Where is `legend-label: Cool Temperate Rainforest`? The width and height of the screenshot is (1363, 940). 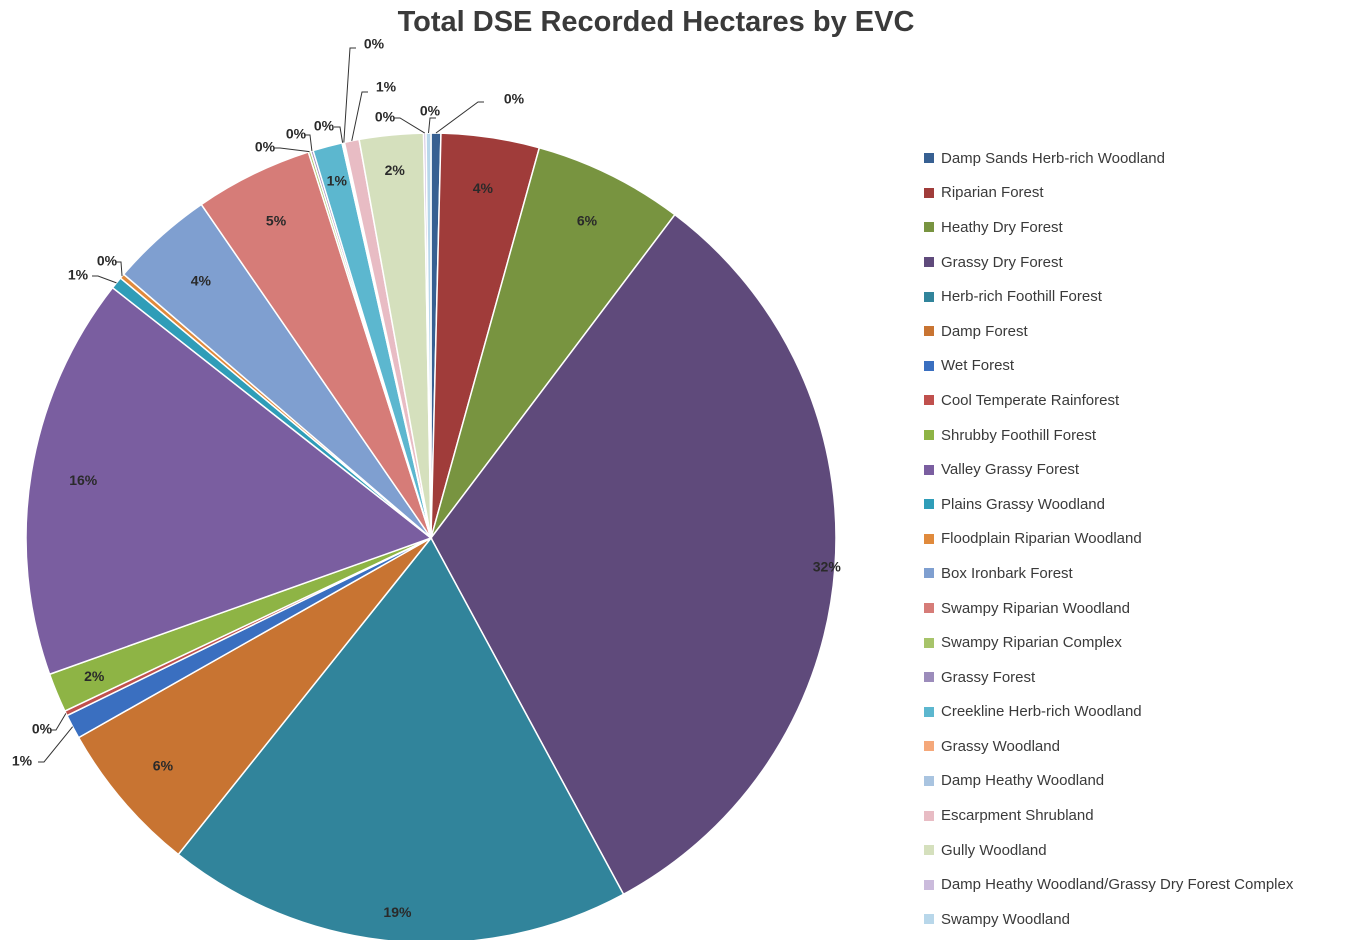 legend-label: Cool Temperate Rainforest is located at coordinates (1030, 400).